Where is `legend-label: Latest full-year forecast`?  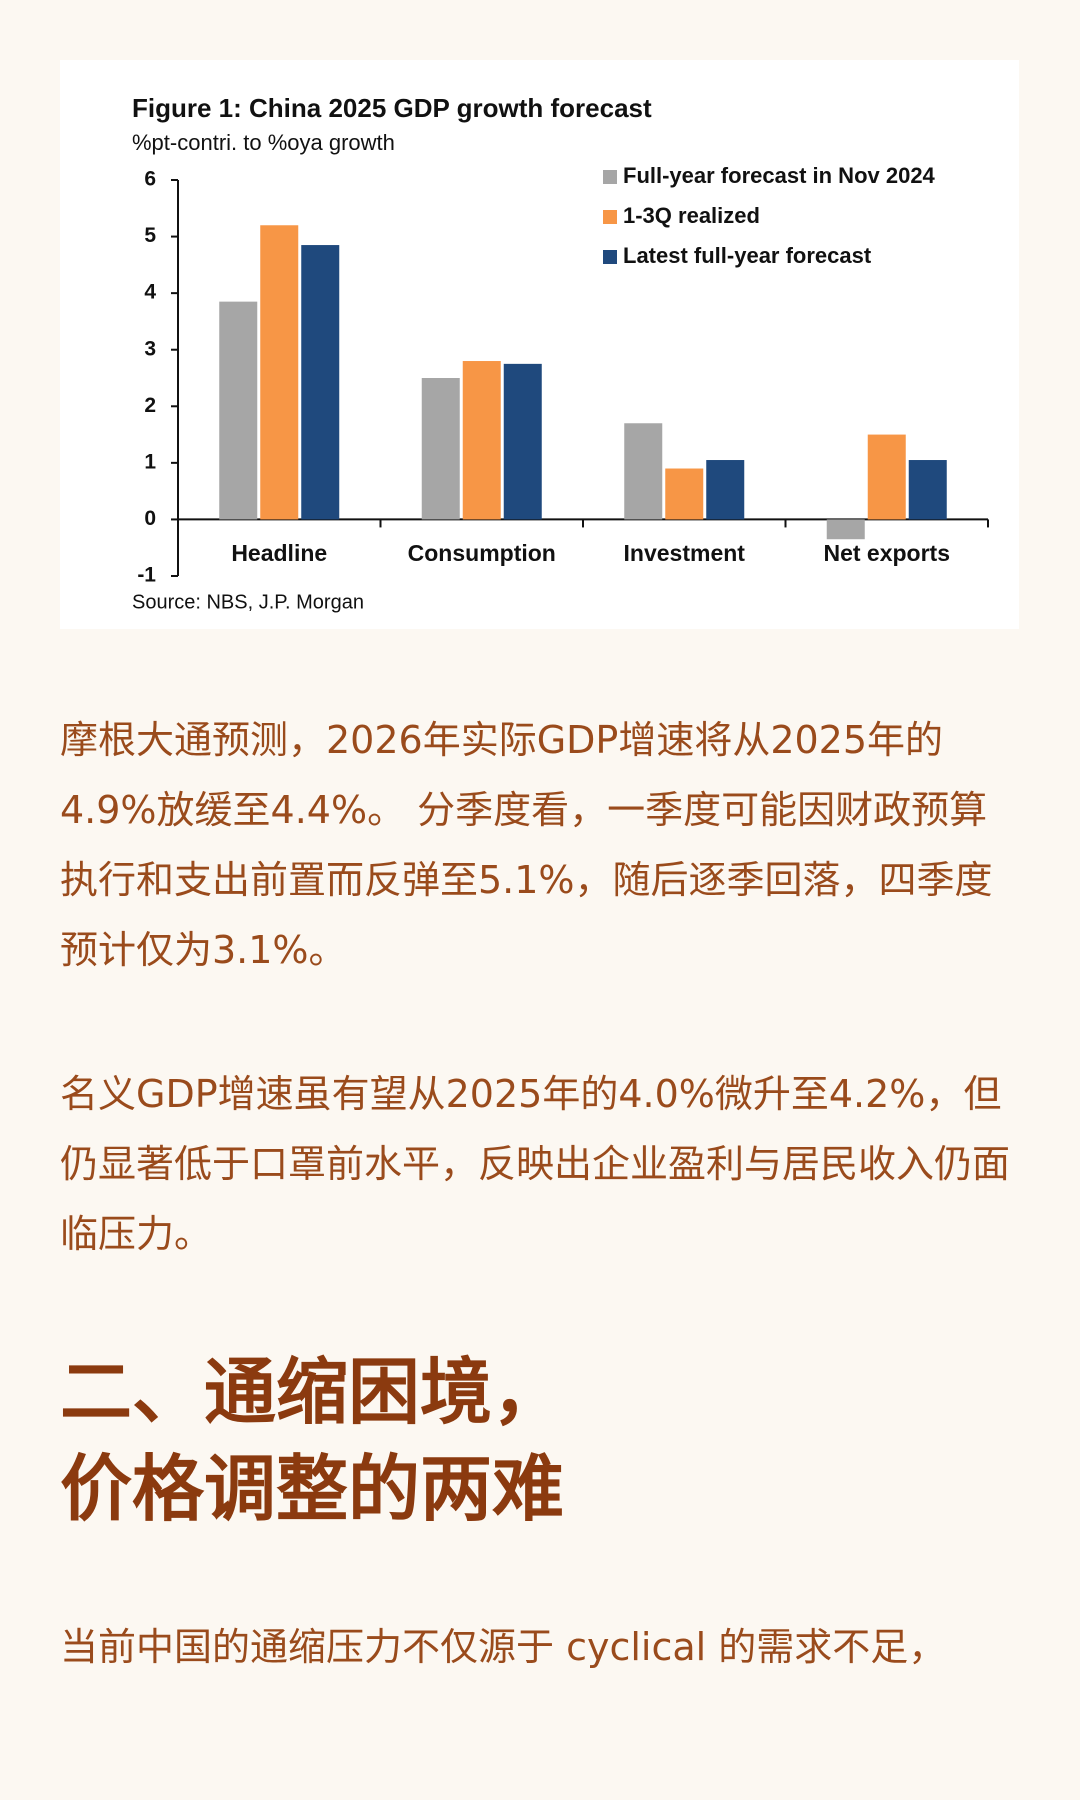
legend-label: Latest full-year forecast is located at coordinates (747, 255).